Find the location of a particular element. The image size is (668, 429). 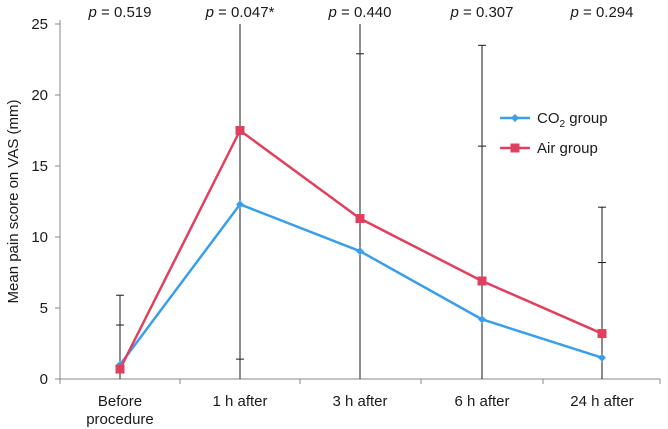

y-tick-label: 25 is located at coordinates (39, 24).